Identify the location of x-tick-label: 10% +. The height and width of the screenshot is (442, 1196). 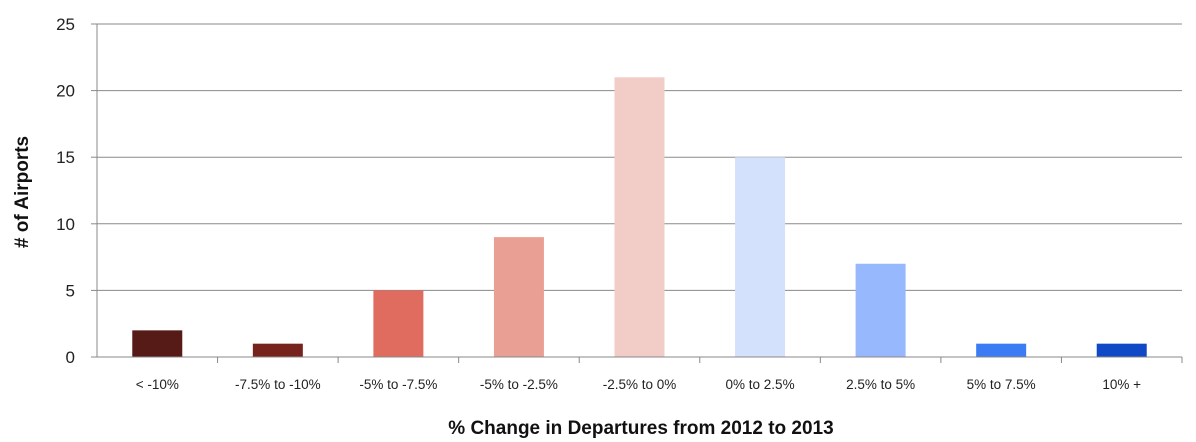
(1121, 384).